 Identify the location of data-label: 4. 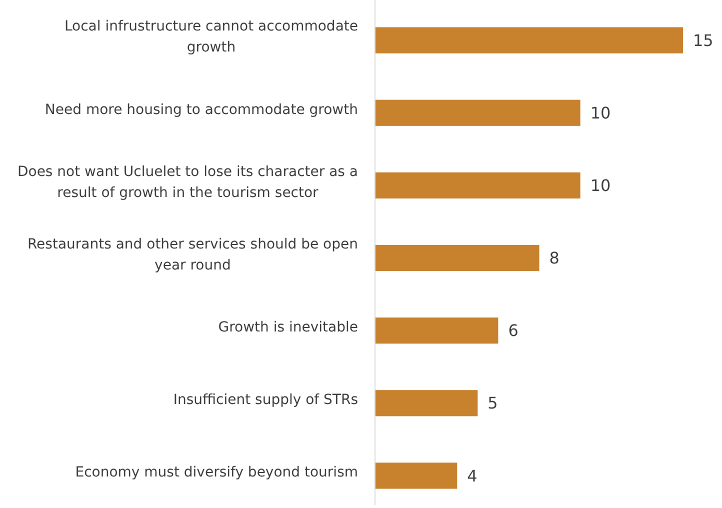
(472, 476).